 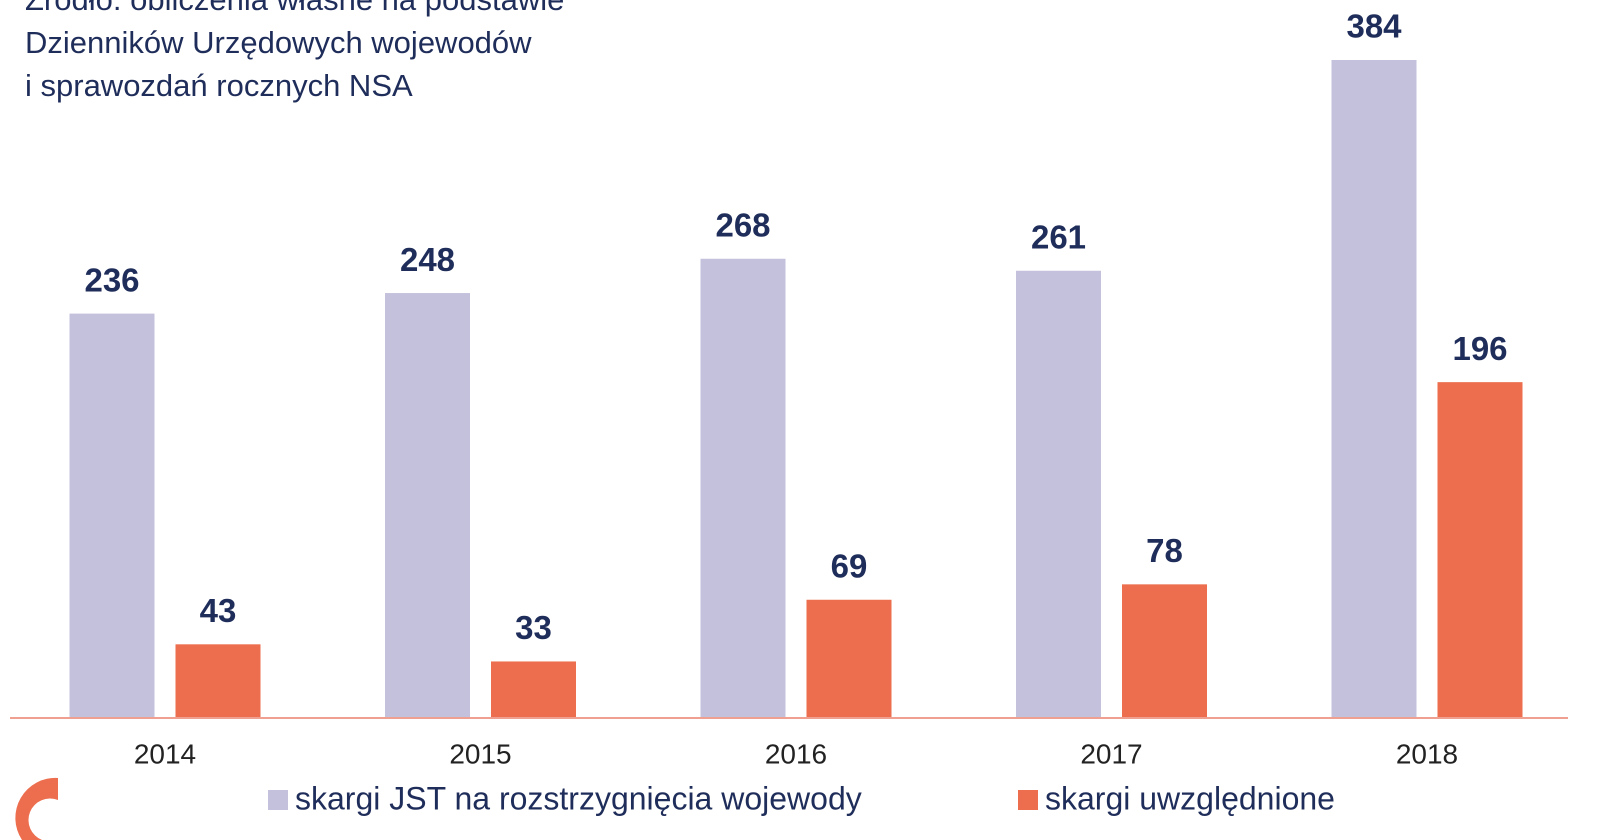 I want to click on source-note: Dzienników Urzędowych wojewodów, so click(x=278, y=42).